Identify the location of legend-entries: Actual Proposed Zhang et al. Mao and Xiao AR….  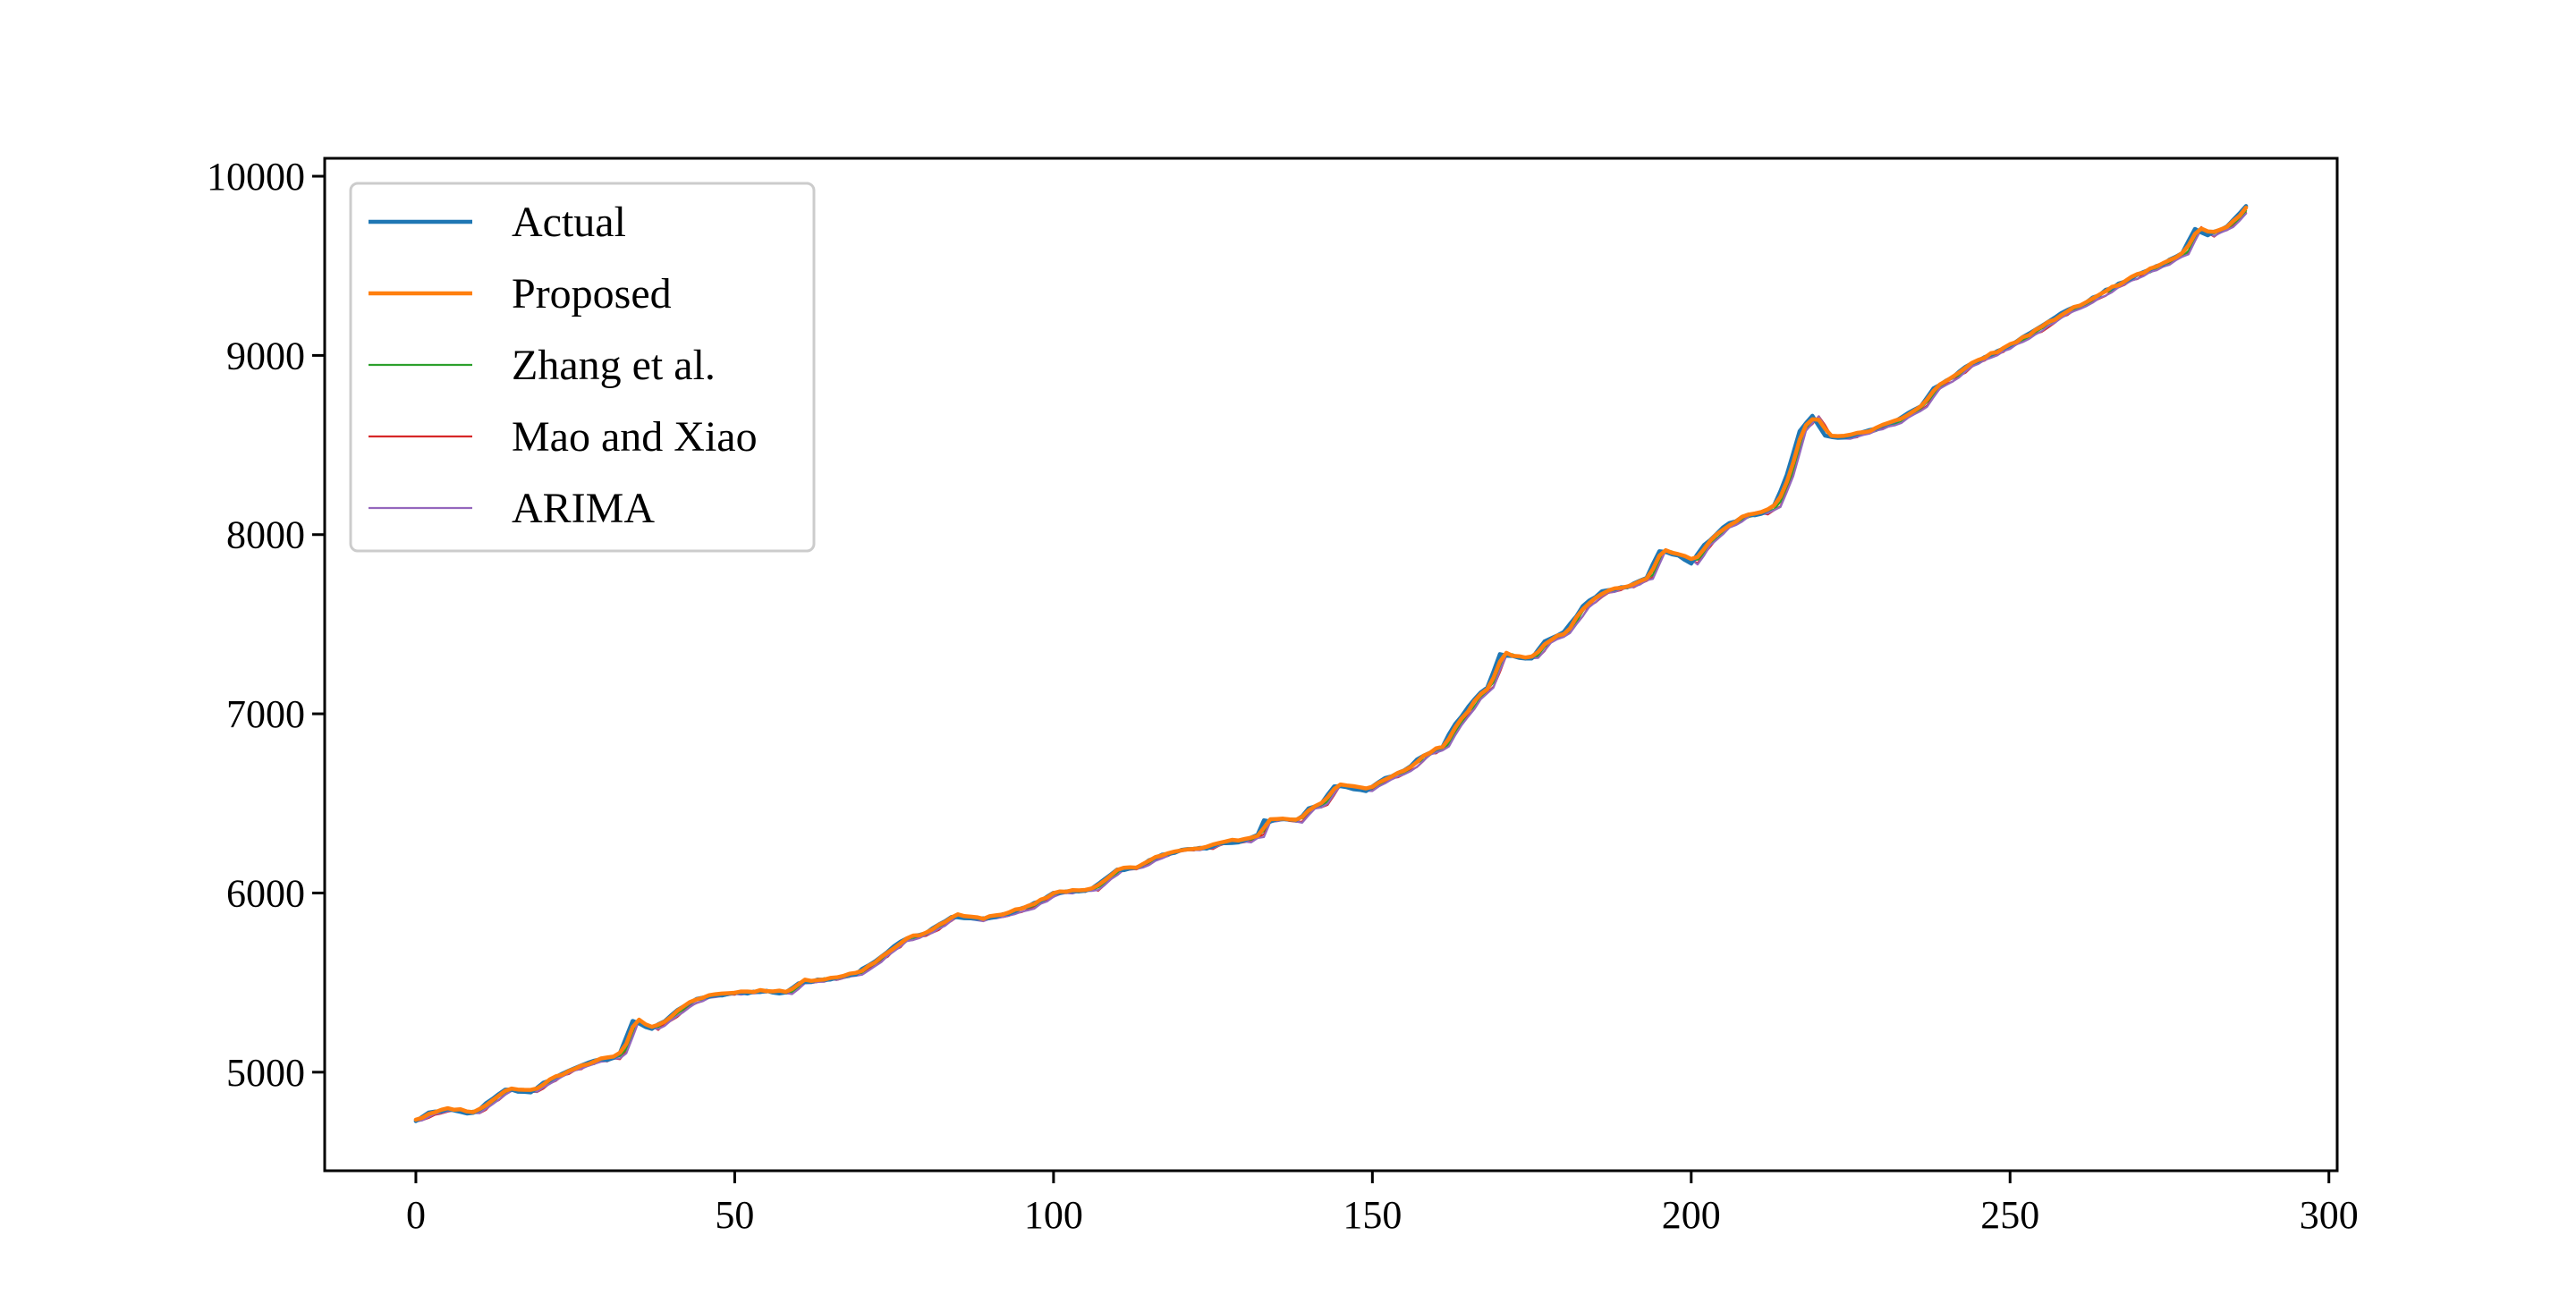
(563, 365).